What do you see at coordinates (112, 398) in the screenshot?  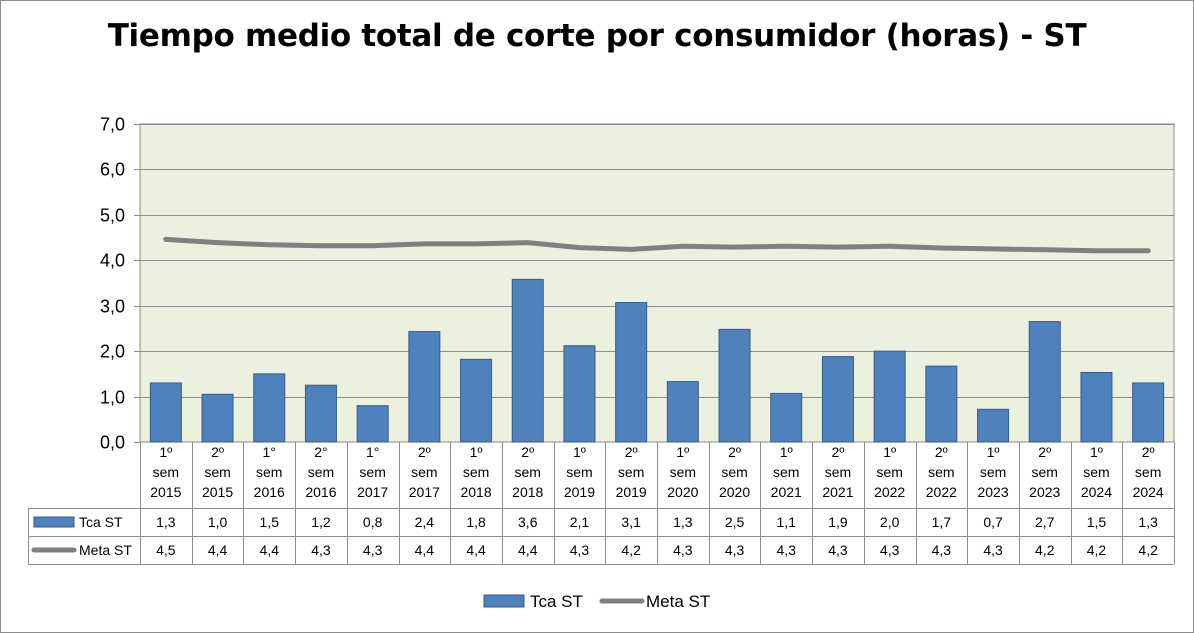 I see `y-tick-label: 1,0` at bounding box center [112, 398].